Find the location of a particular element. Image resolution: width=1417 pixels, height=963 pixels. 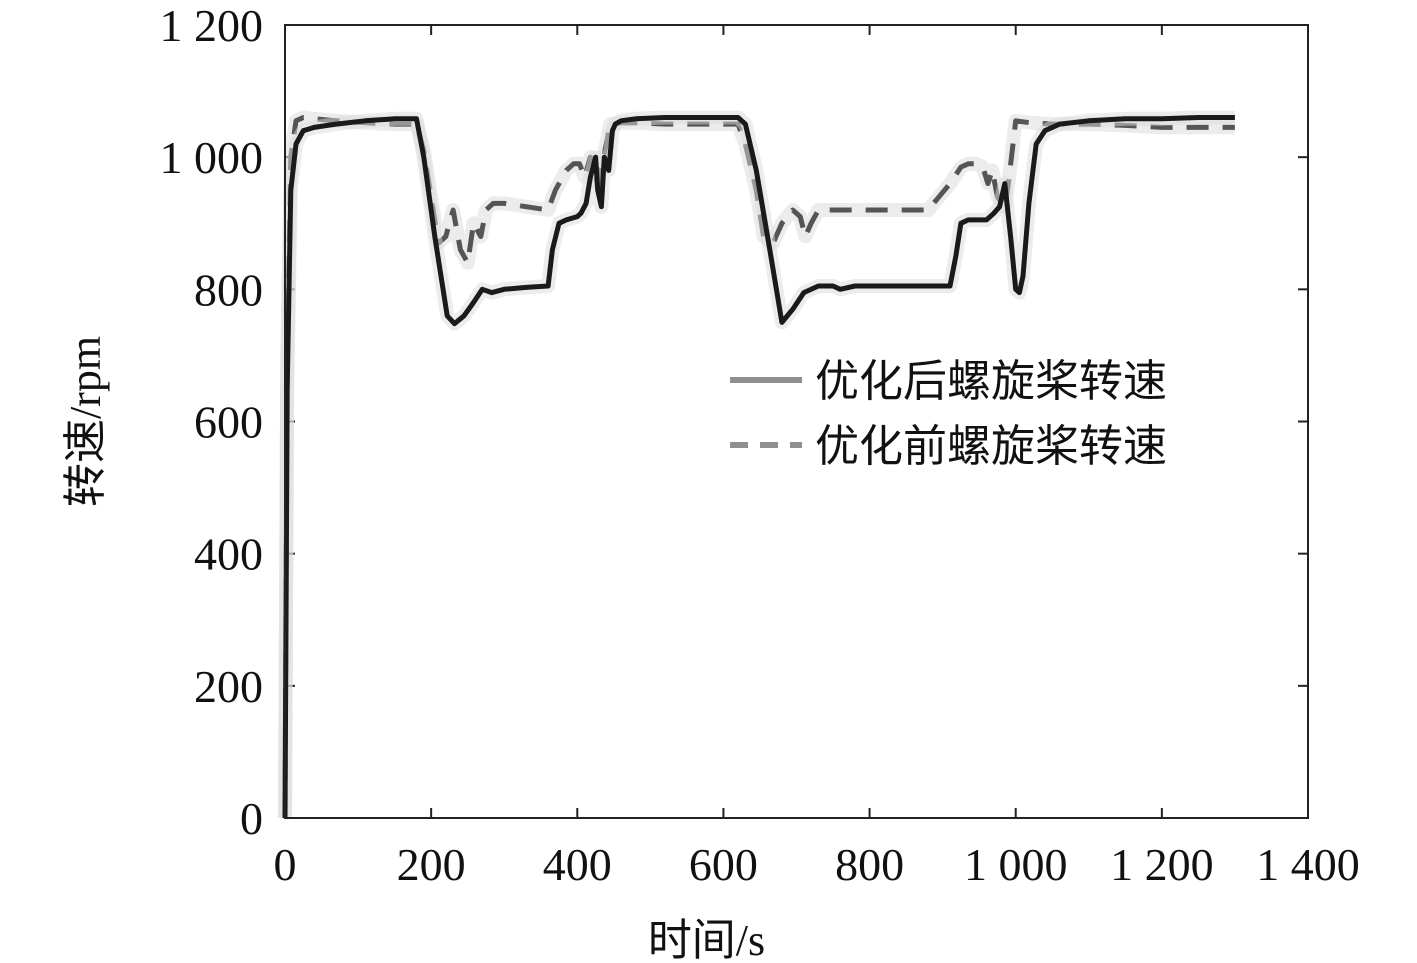

x-axis-label: 时间/s is located at coordinates (706, 939).